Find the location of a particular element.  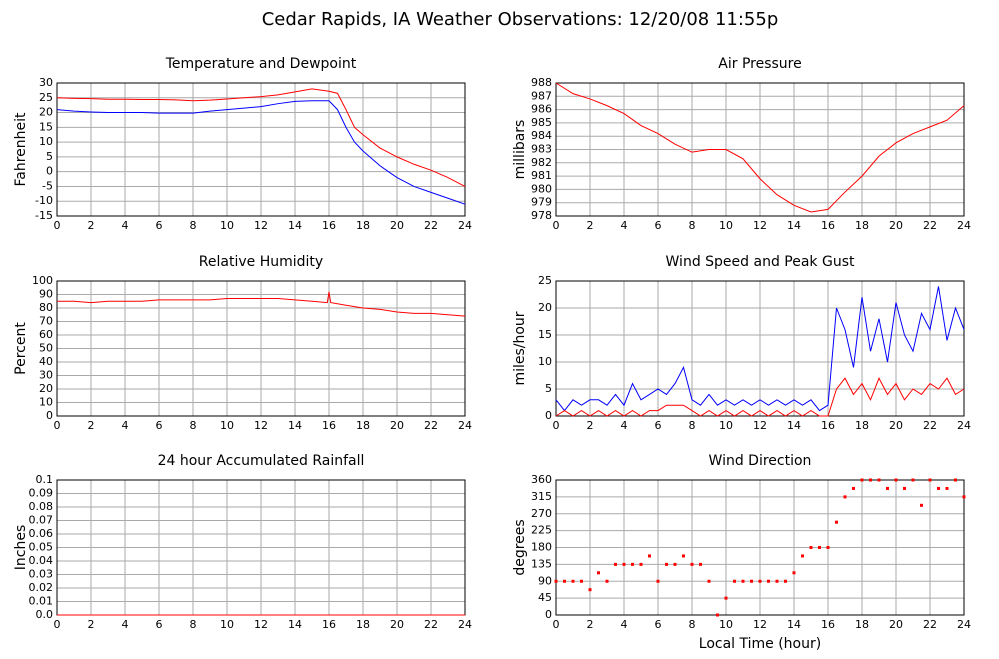

y-tick-label: 0.02 is located at coordinates (41, 587).